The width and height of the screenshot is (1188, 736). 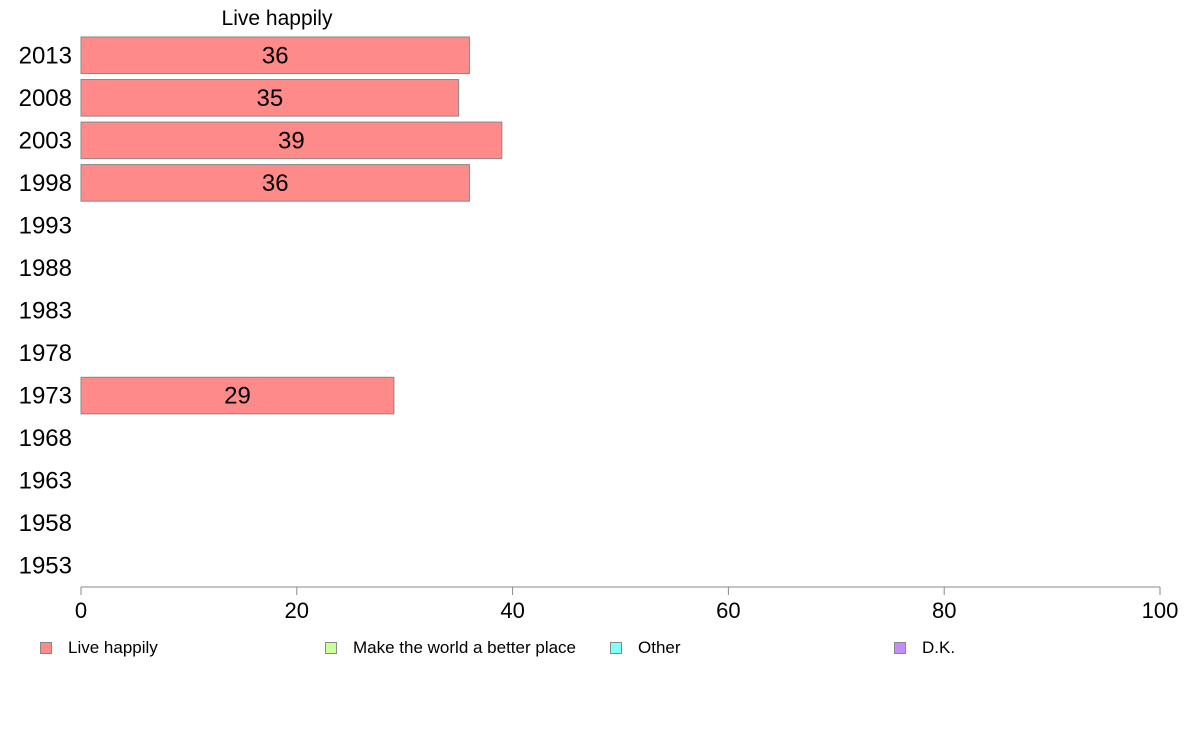 I want to click on legend-label: Live happily, so click(x=113, y=647).